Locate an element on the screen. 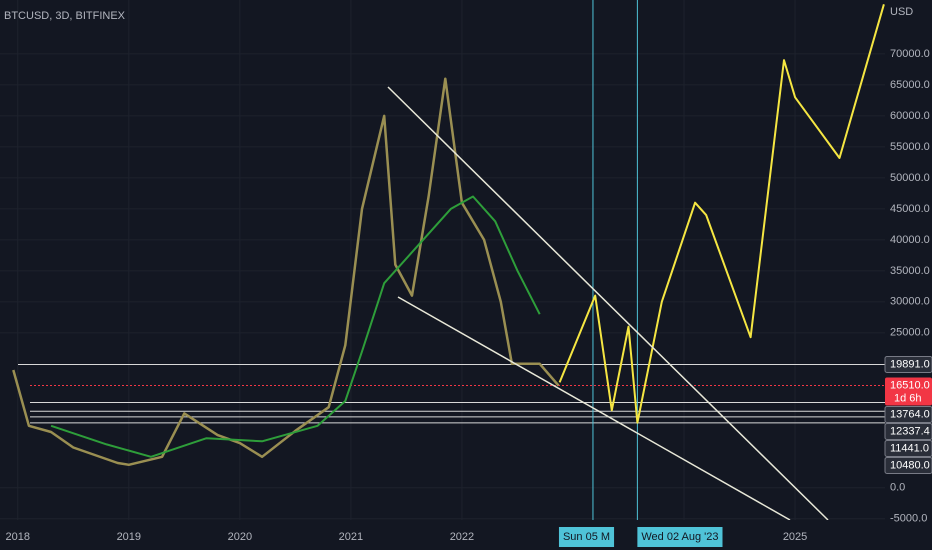 The width and height of the screenshot is (932, 550). y-tick-label: -5000.0 is located at coordinates (908, 519).